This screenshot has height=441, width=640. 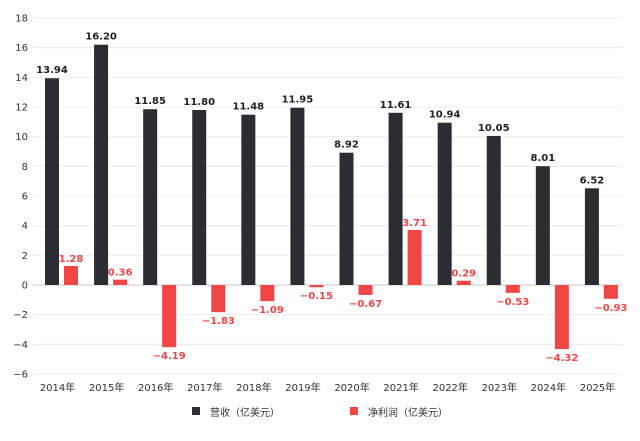 I want to click on x-tick-label: 2016年, so click(x=155, y=387).